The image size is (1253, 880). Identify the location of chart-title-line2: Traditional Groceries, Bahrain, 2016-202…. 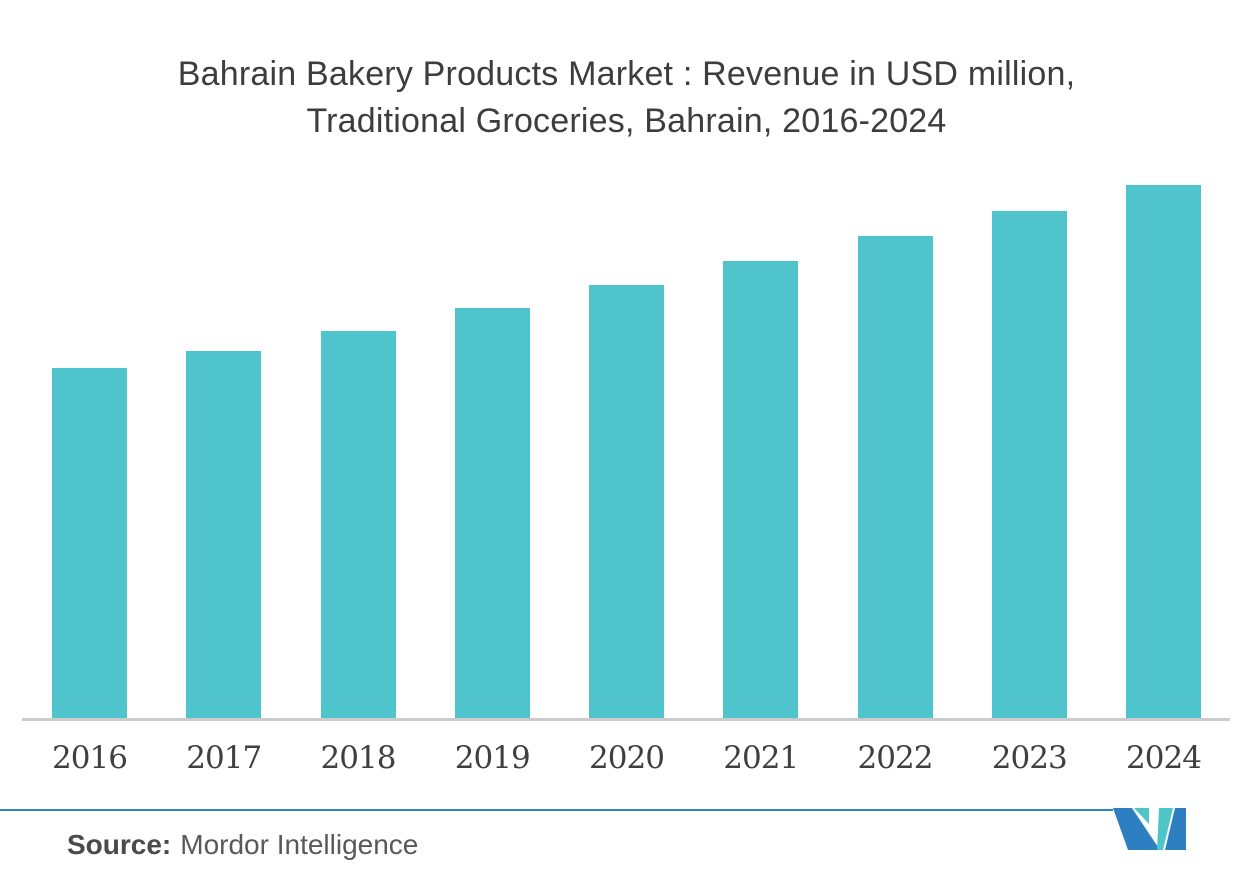
(626, 121).